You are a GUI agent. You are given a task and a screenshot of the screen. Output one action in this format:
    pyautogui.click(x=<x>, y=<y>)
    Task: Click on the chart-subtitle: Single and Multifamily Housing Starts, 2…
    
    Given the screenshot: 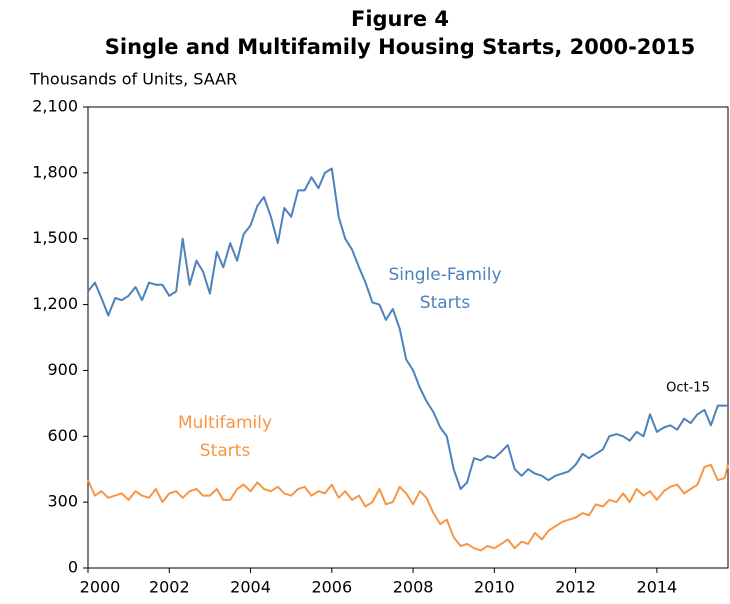 What is the action you would take?
    pyautogui.click(x=400, y=47)
    